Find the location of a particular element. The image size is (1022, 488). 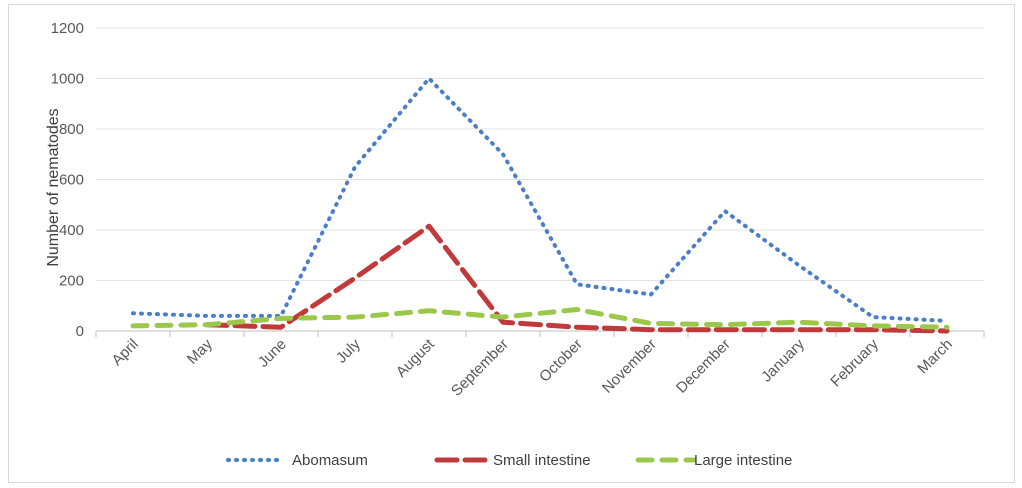

x-tick-label: March is located at coordinates (934, 356).